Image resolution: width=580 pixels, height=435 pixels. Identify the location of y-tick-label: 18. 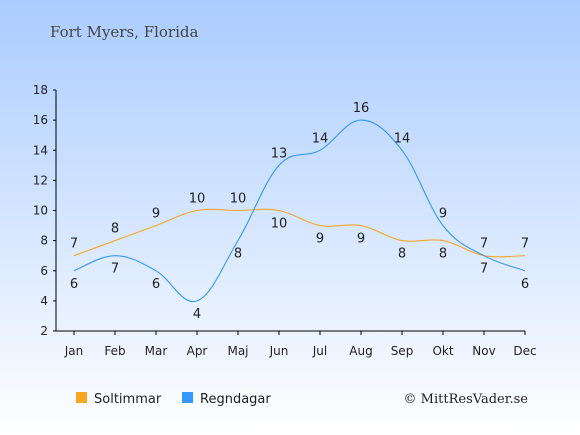
(40, 90).